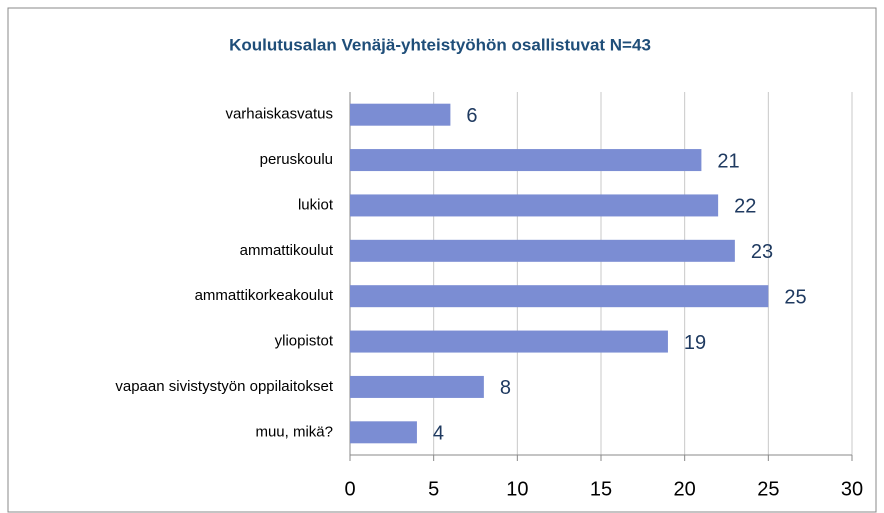 The image size is (884, 513). I want to click on x-tick-label: 15, so click(601, 489).